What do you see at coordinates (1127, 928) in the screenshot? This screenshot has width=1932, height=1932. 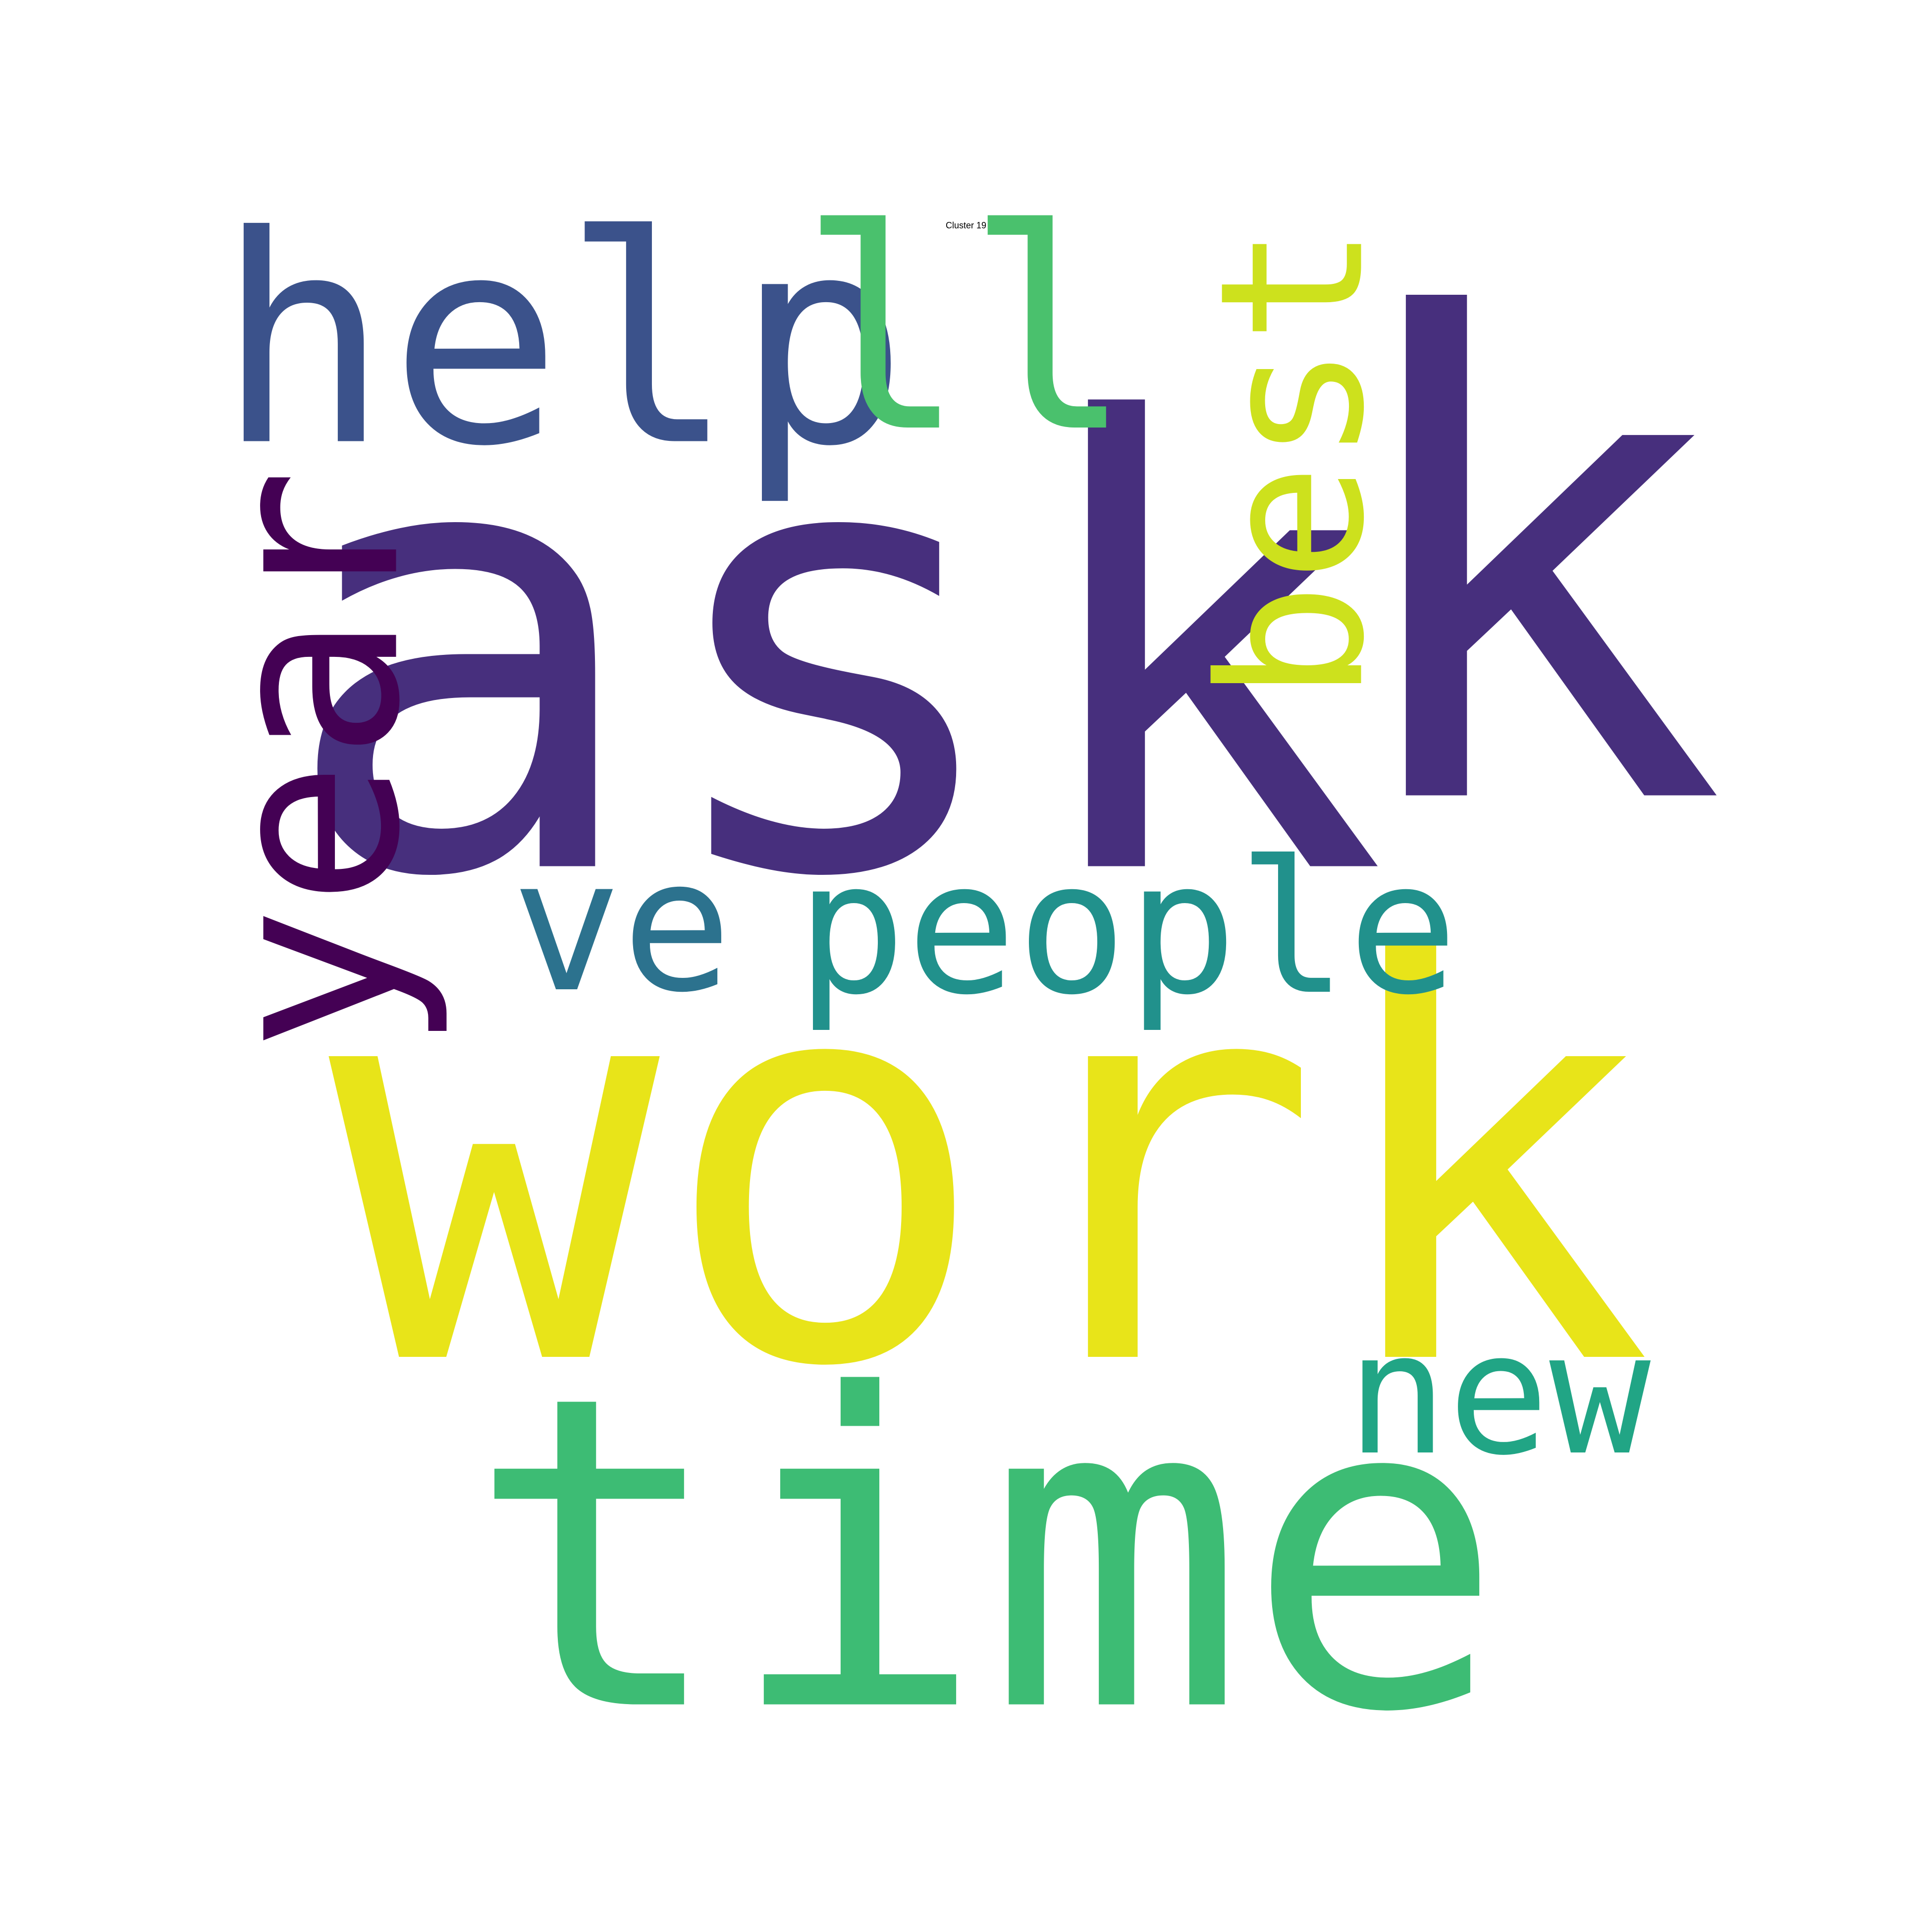 I see `word-people: people` at bounding box center [1127, 928].